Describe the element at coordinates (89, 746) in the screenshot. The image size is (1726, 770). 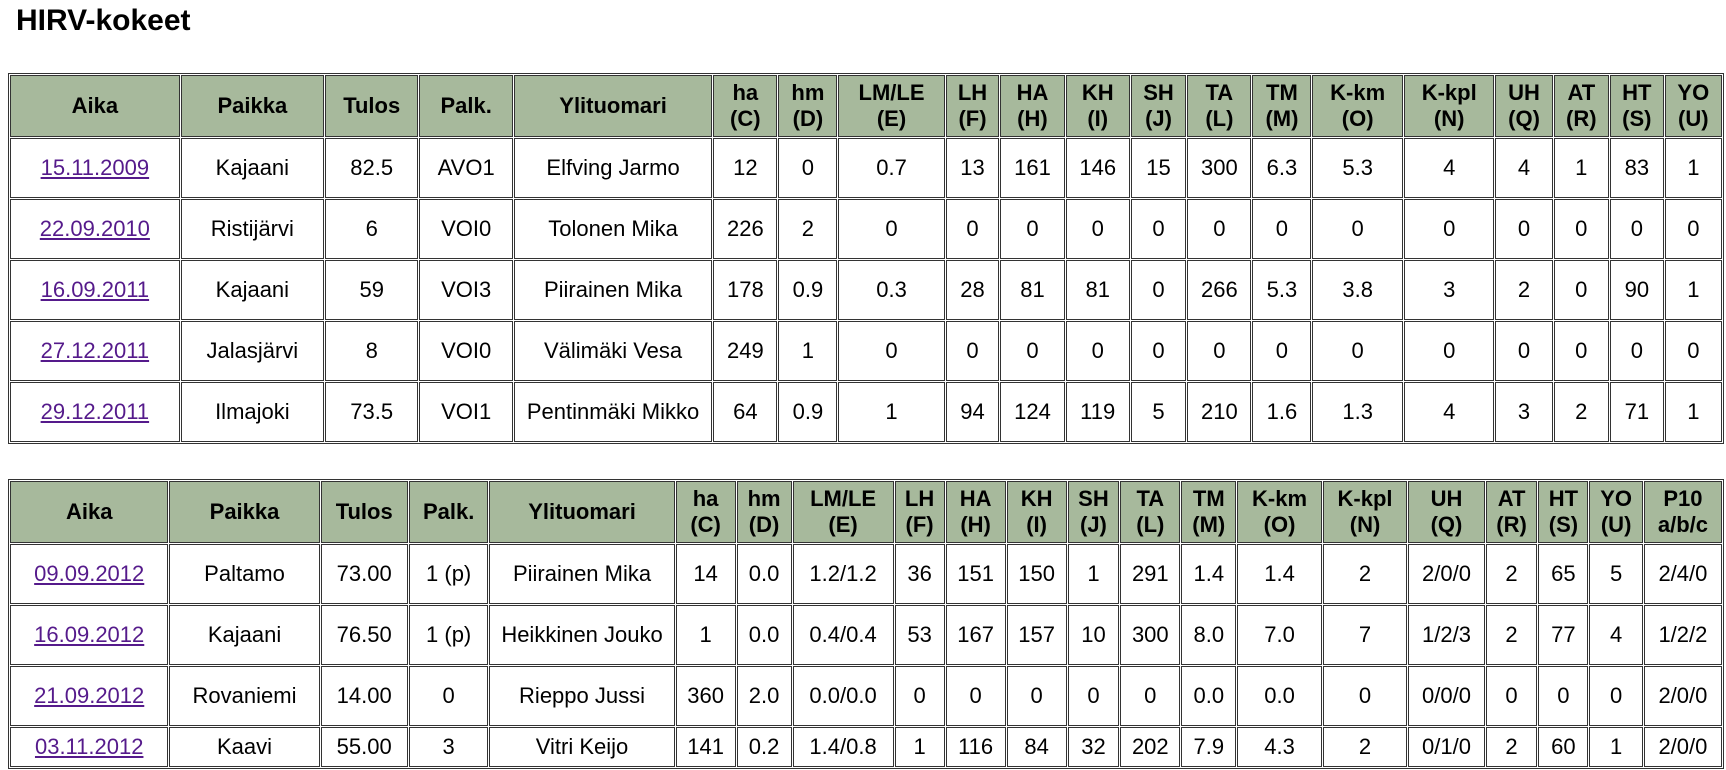
I see `date-link: 03.11.2012` at that location.